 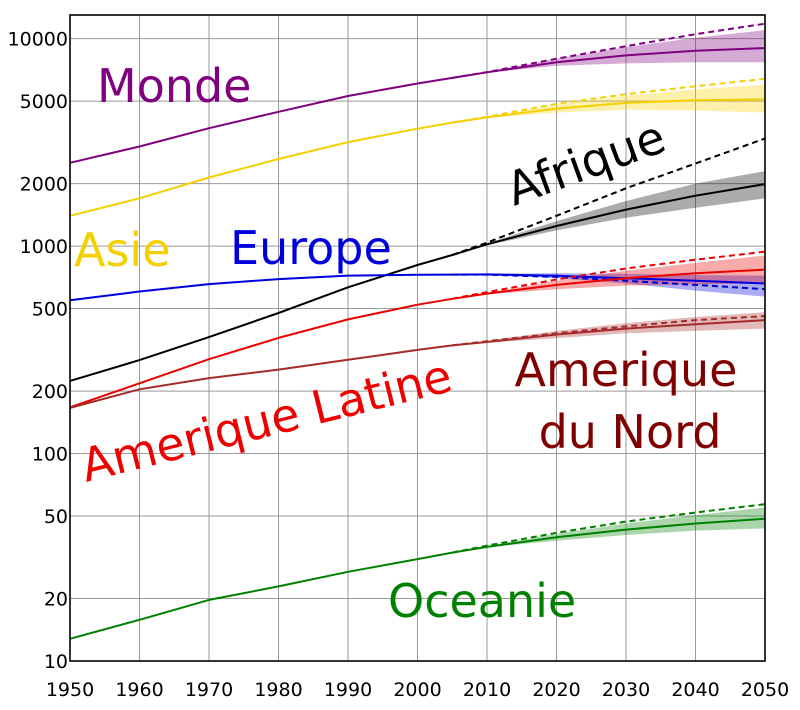 I want to click on x-tick-2010: 2010, so click(x=487, y=690).